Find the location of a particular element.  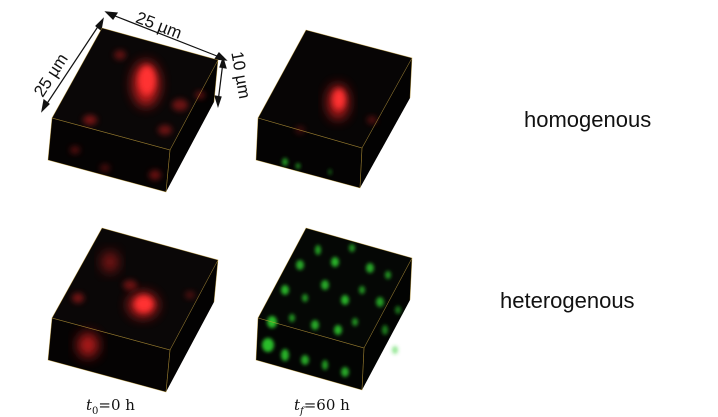

cube-heterogenous-t0 is located at coordinates (133, 310).